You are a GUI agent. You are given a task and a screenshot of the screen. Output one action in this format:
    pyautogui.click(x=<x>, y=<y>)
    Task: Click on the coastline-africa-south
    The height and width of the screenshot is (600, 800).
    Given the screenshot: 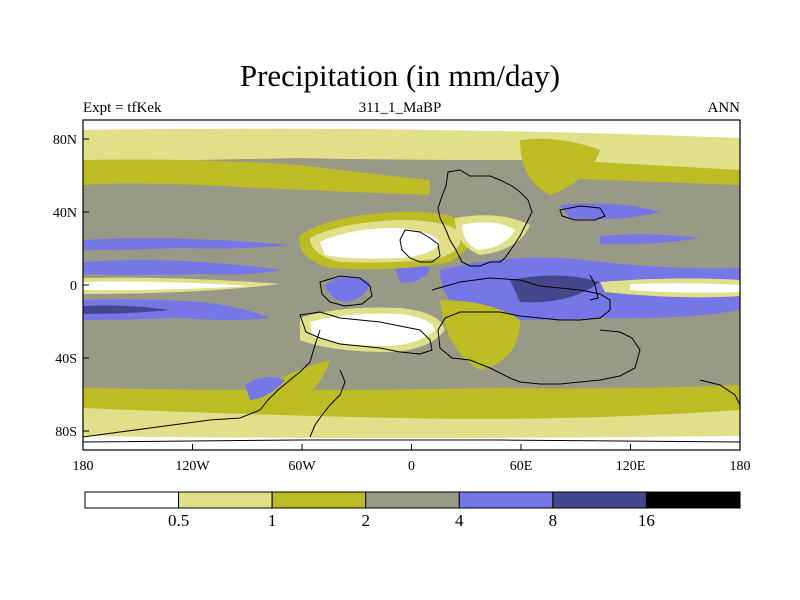 What is the action you would take?
    pyautogui.click(x=366, y=333)
    